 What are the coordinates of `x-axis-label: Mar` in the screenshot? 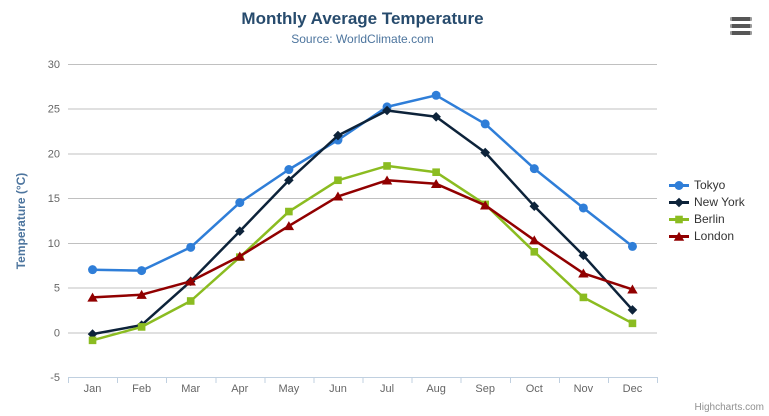 It's located at (190, 389).